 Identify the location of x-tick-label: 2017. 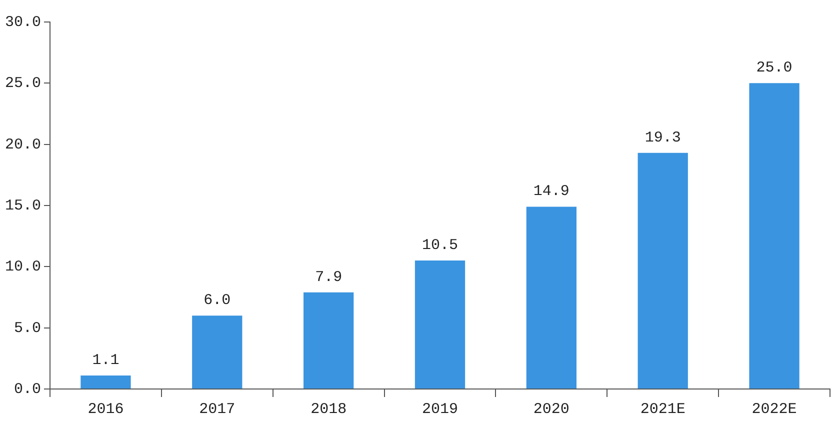
(217, 409).